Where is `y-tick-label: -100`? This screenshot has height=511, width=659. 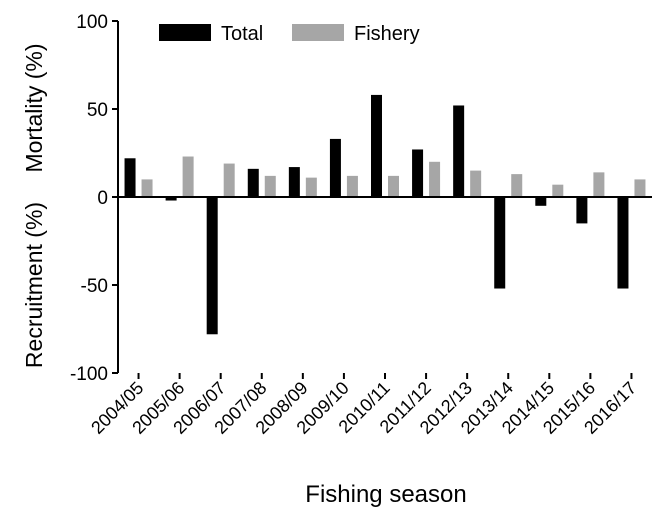 y-tick-label: -100 is located at coordinates (89, 374).